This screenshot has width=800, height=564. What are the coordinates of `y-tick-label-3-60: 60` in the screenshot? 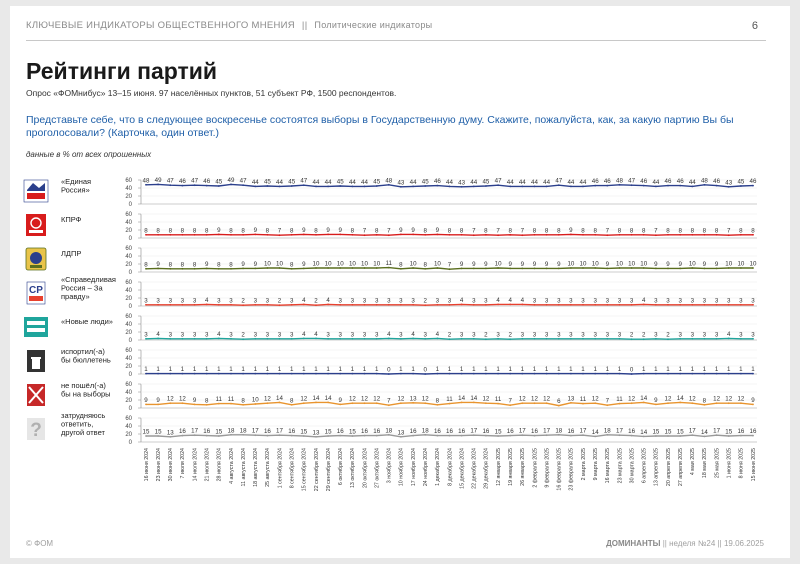 It's located at (128, 283).